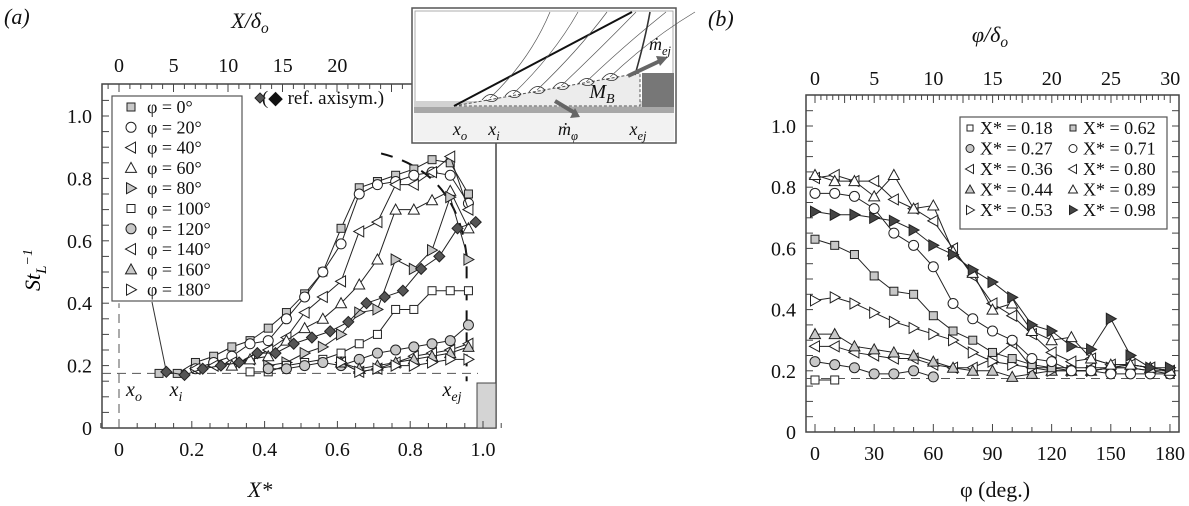 Image resolution: width=1189 pixels, height=506 pixels. I want to click on x-tick-label: 0.8, so click(410, 450).